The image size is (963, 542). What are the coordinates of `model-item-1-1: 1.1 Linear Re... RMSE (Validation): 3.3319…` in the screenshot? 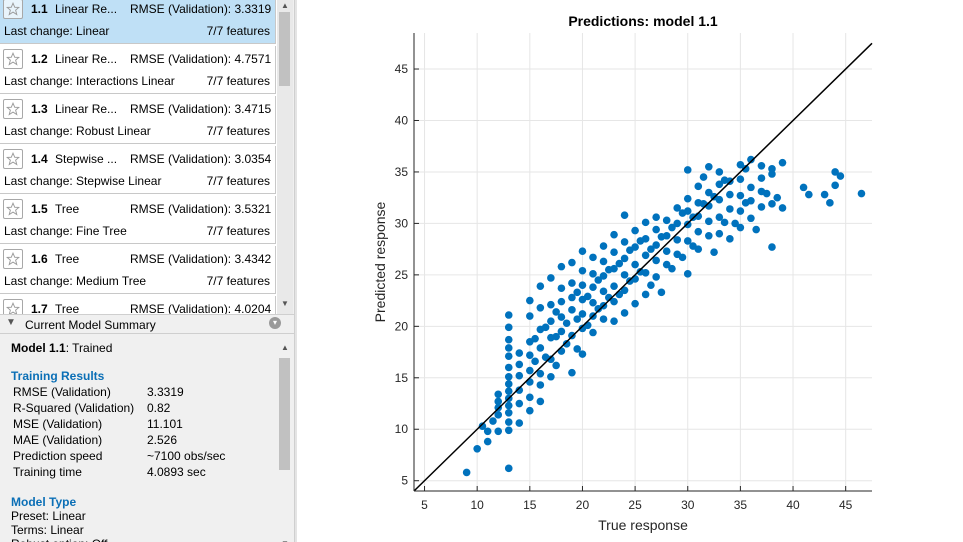 It's located at (138, 22).